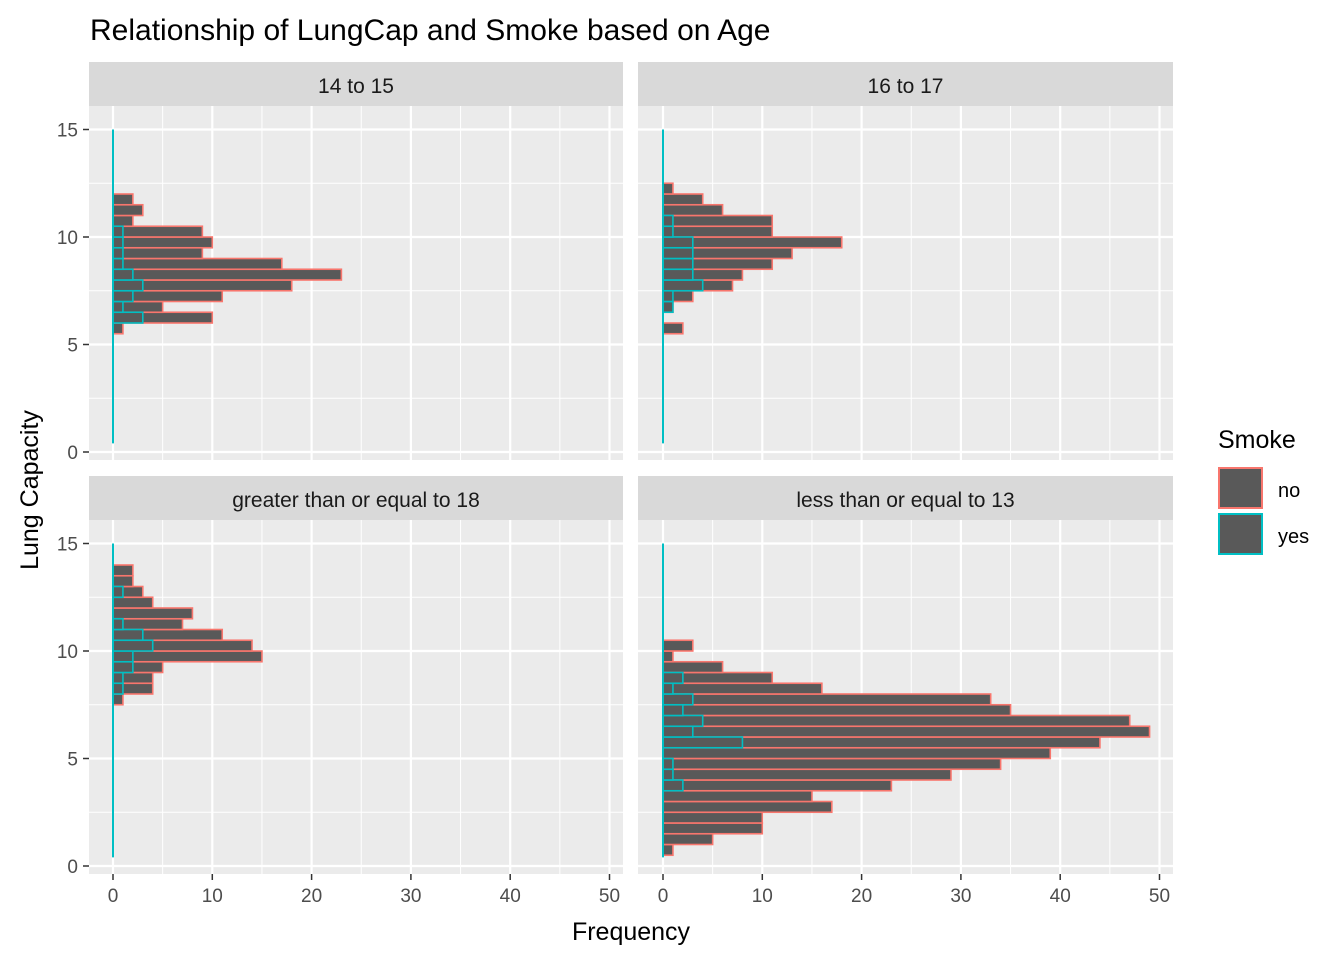  I want to click on legend-label-yes: yes, so click(1293, 537).